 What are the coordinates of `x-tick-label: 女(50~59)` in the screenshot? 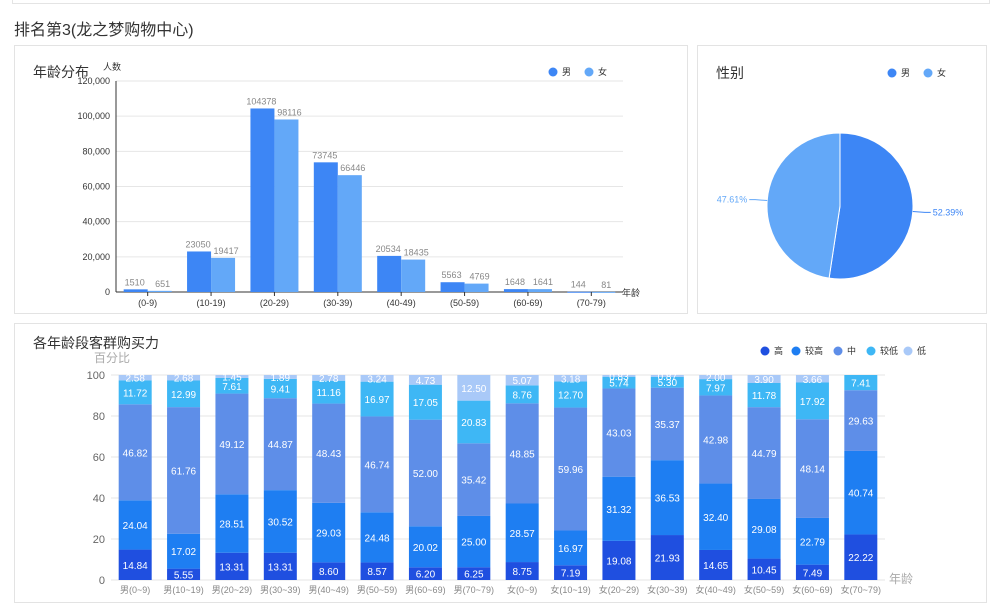 It's located at (764, 589).